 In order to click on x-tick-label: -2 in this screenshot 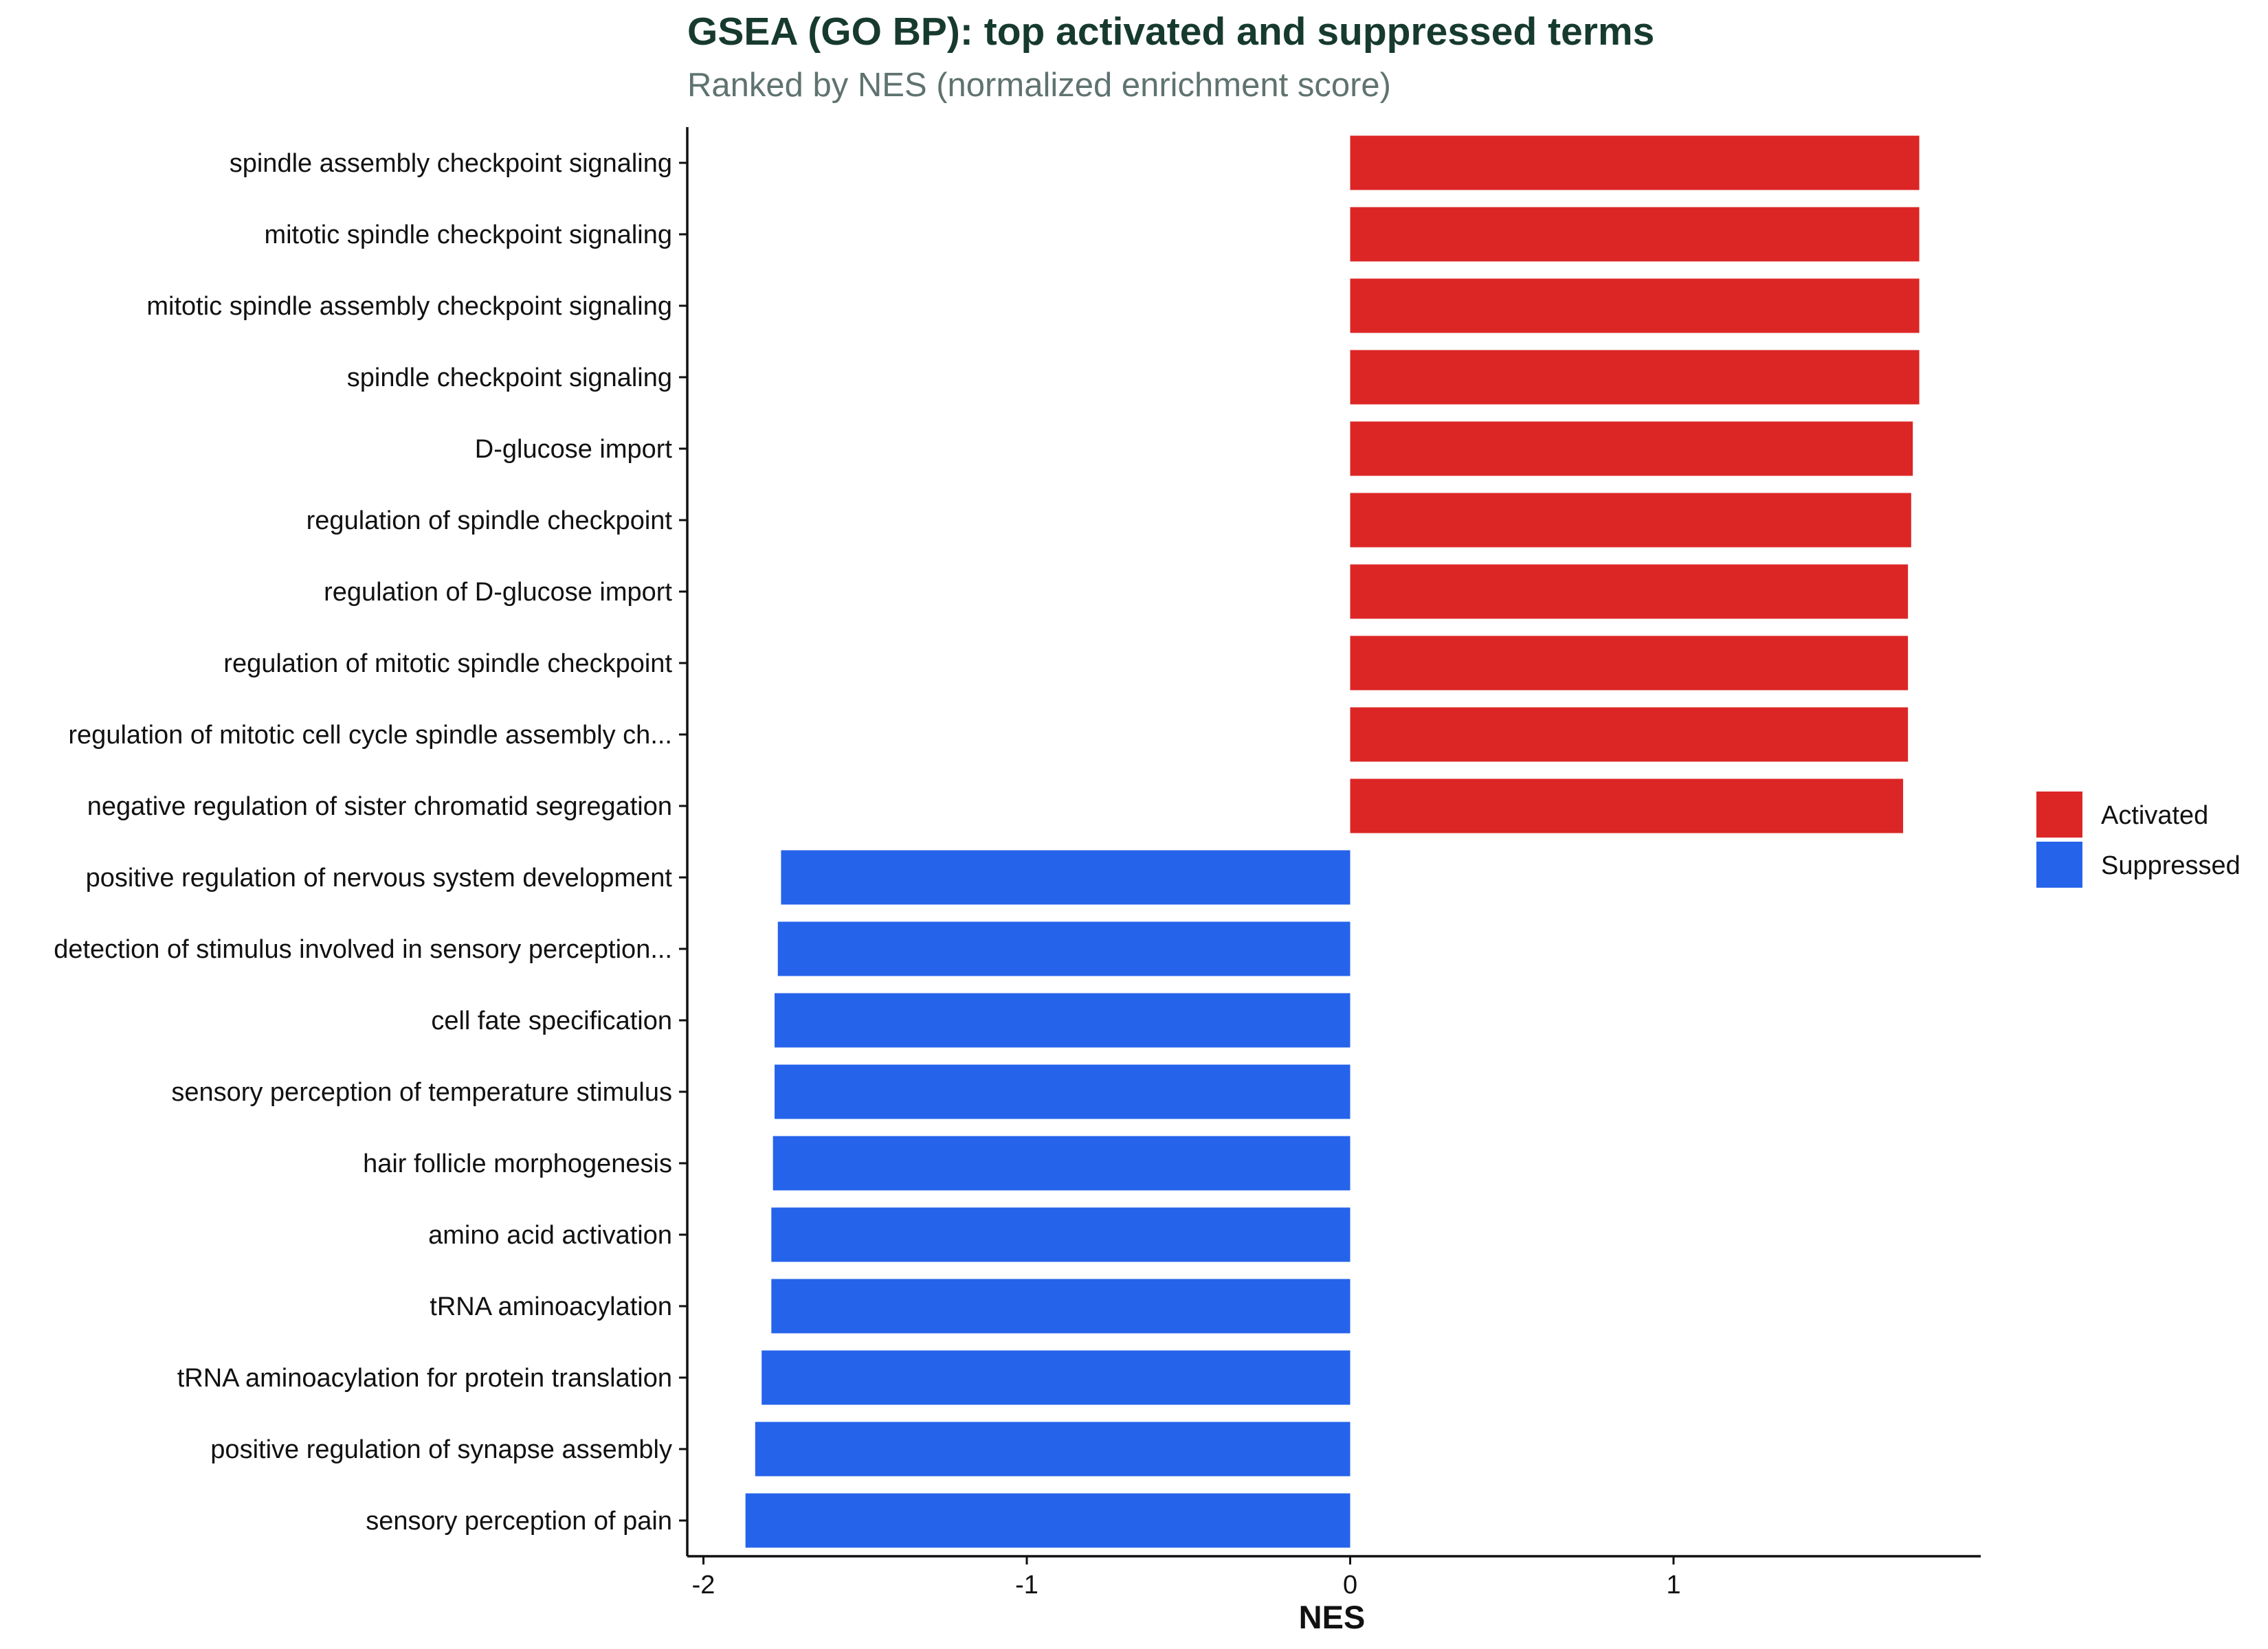, I will do `click(703, 1586)`.